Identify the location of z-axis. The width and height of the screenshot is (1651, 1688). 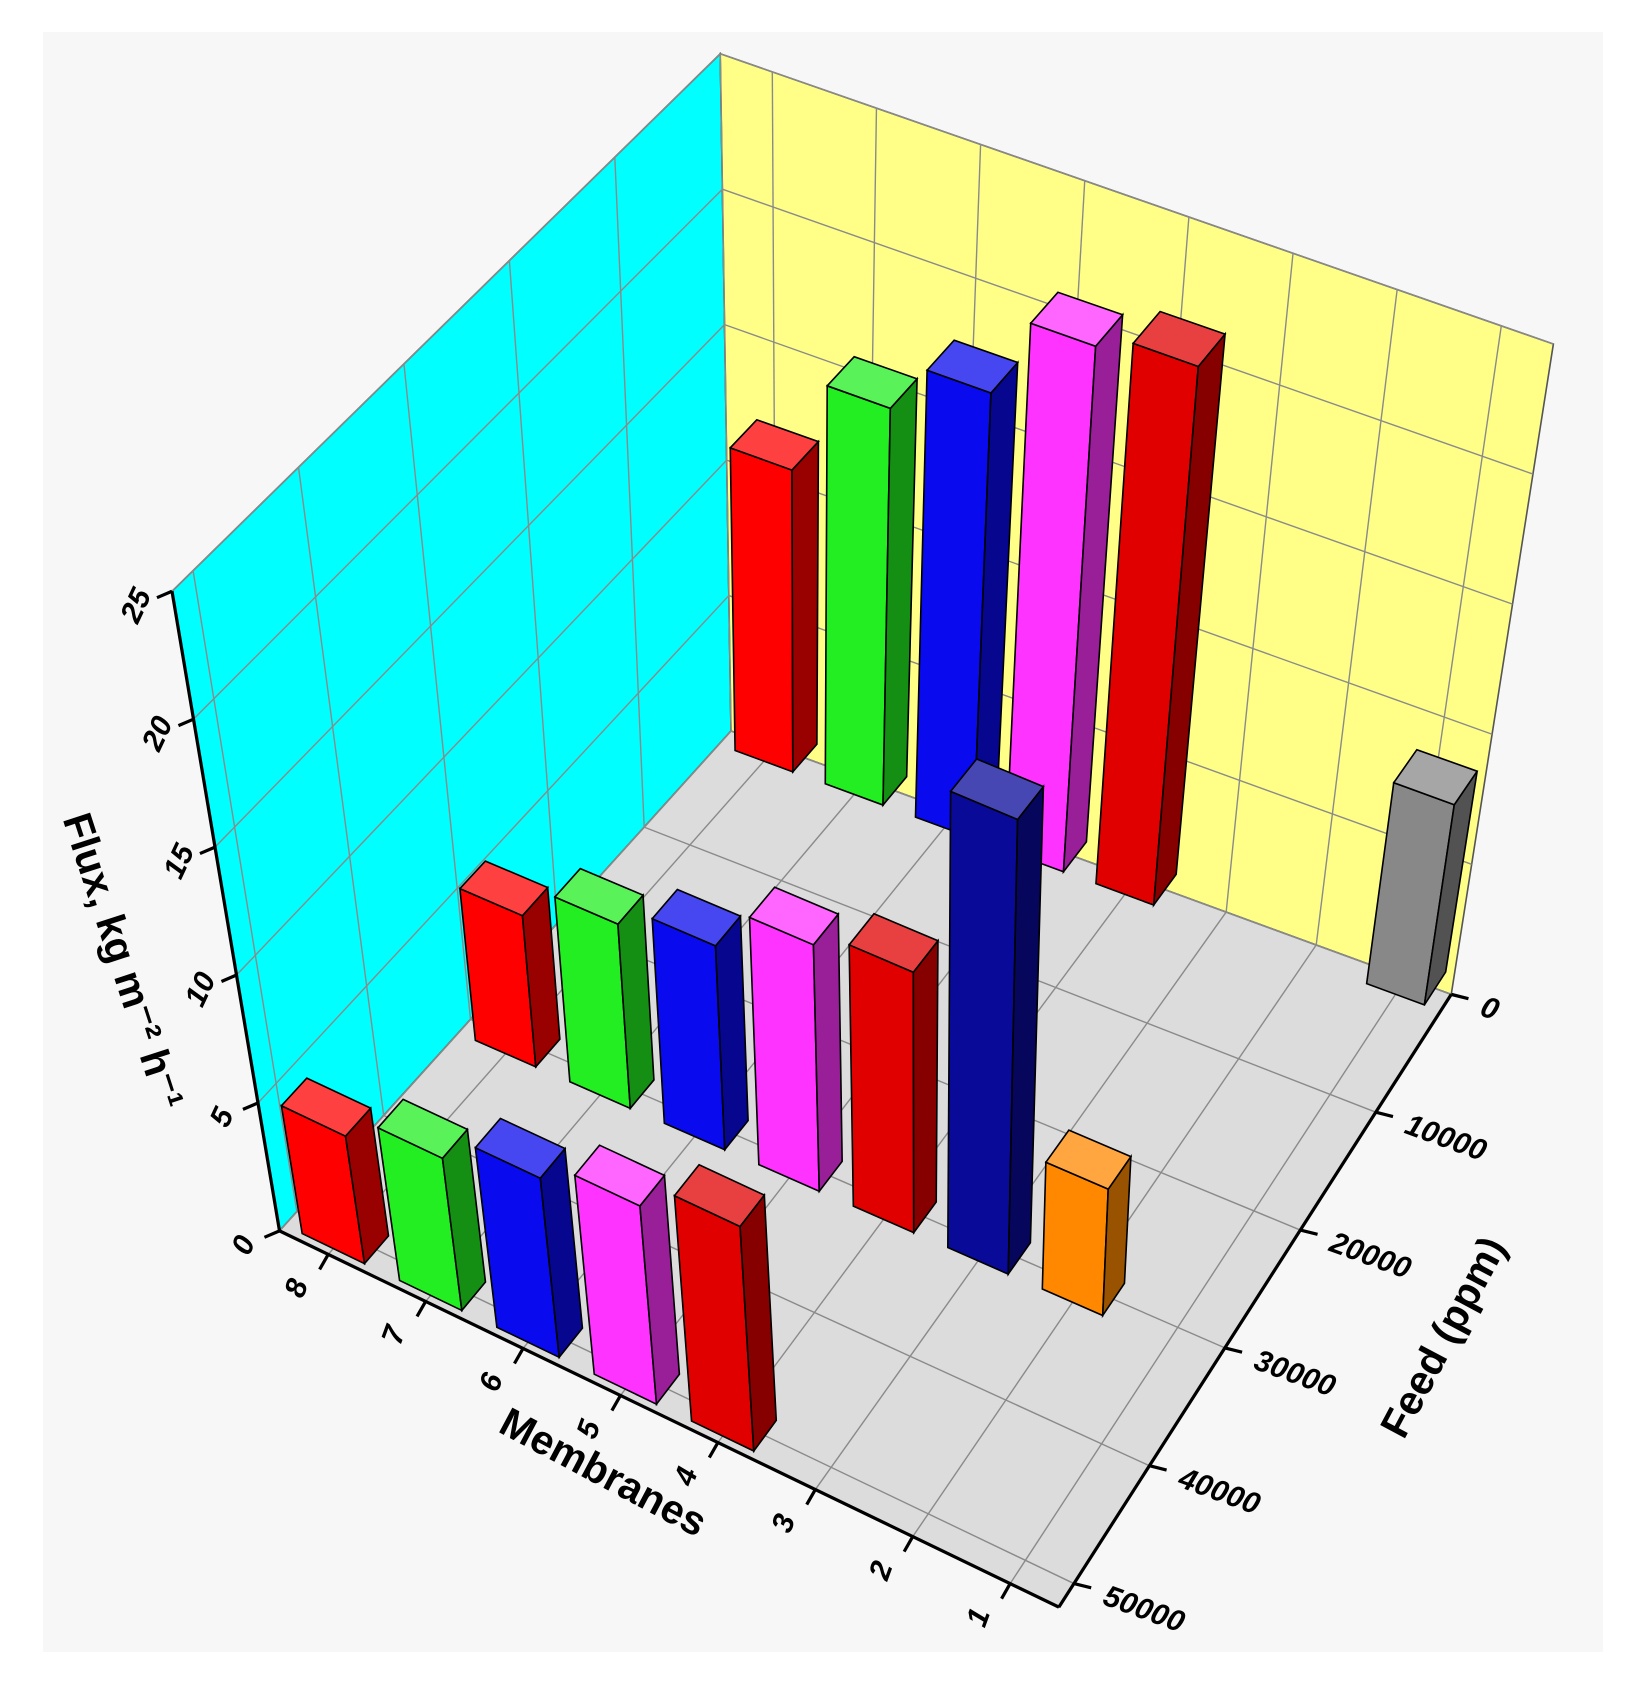
(226, 911).